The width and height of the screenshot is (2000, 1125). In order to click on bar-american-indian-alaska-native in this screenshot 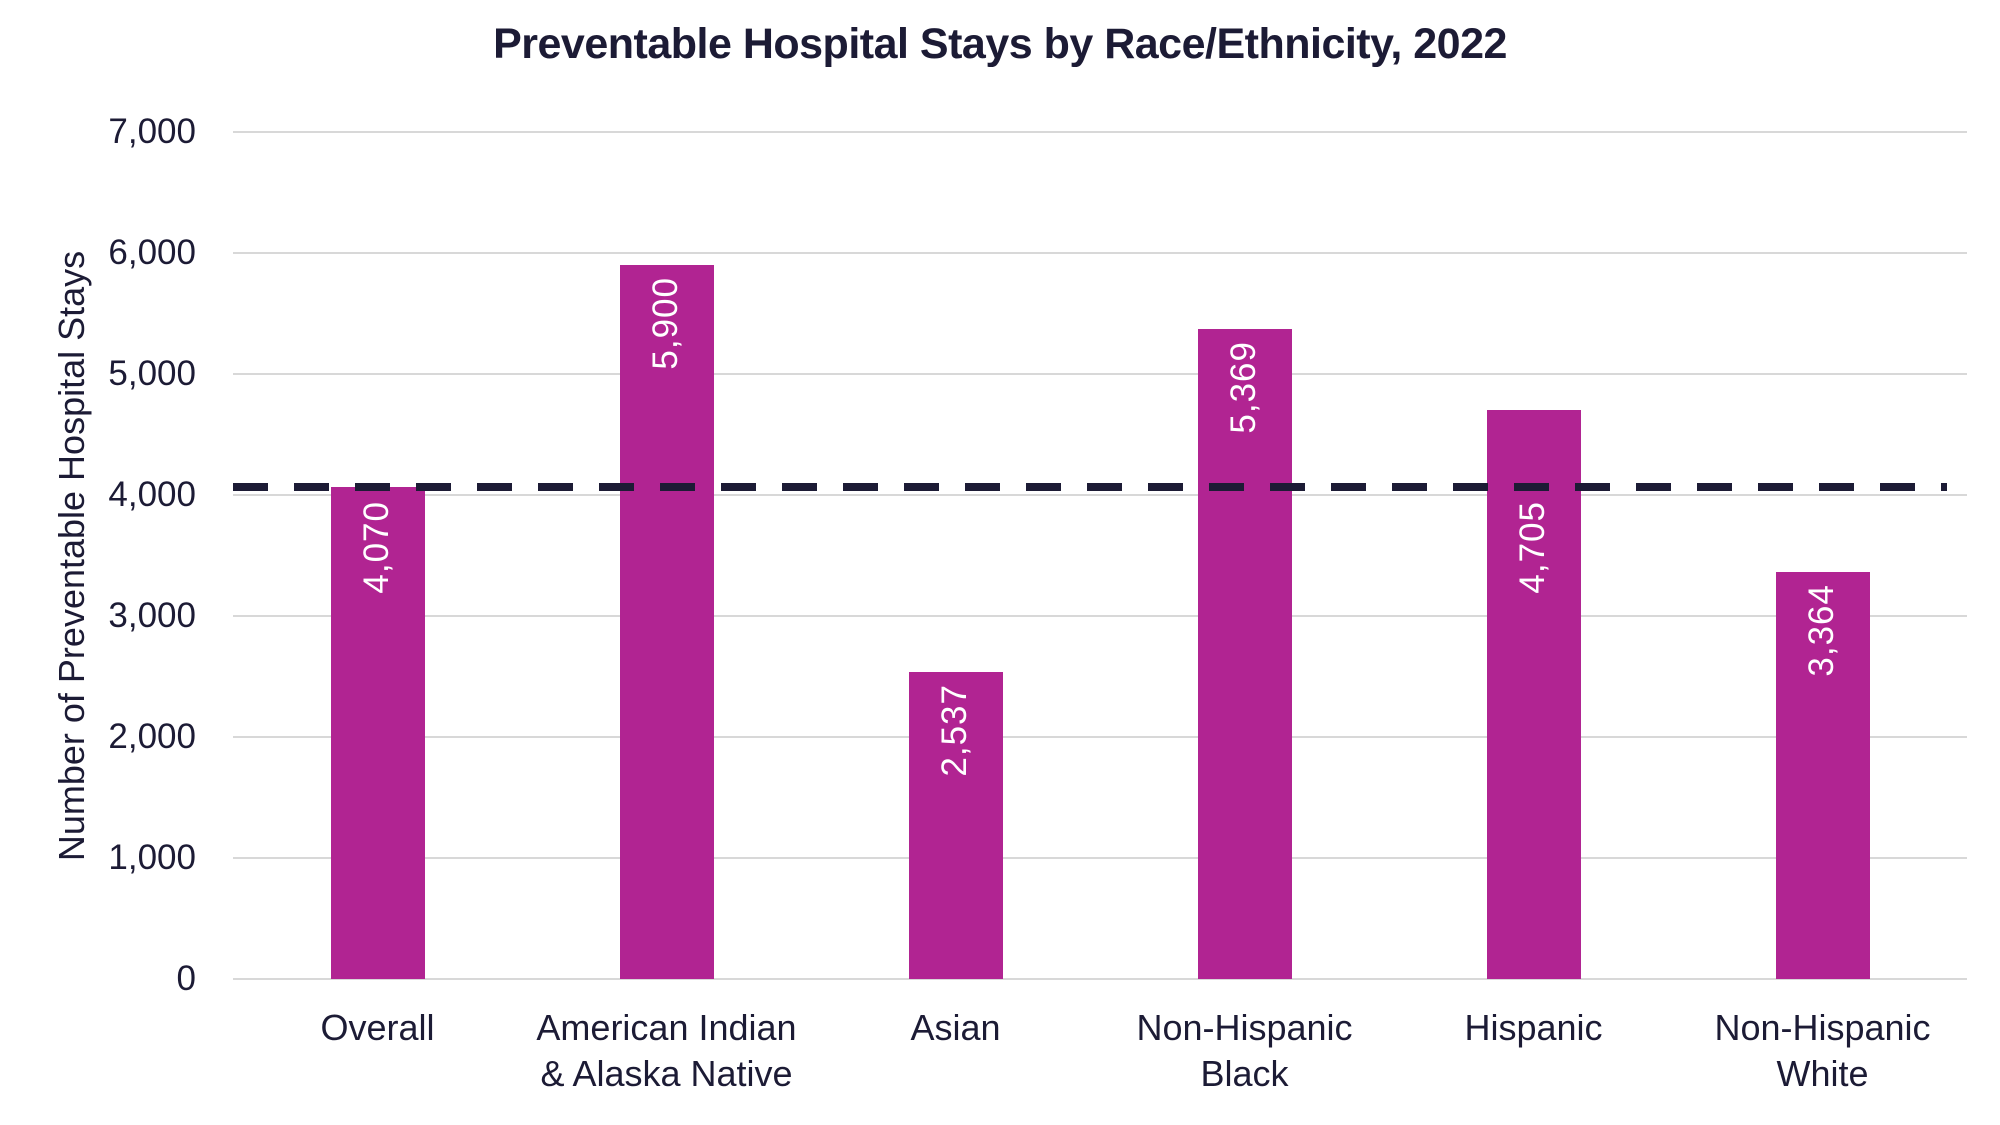, I will do `click(666, 622)`.